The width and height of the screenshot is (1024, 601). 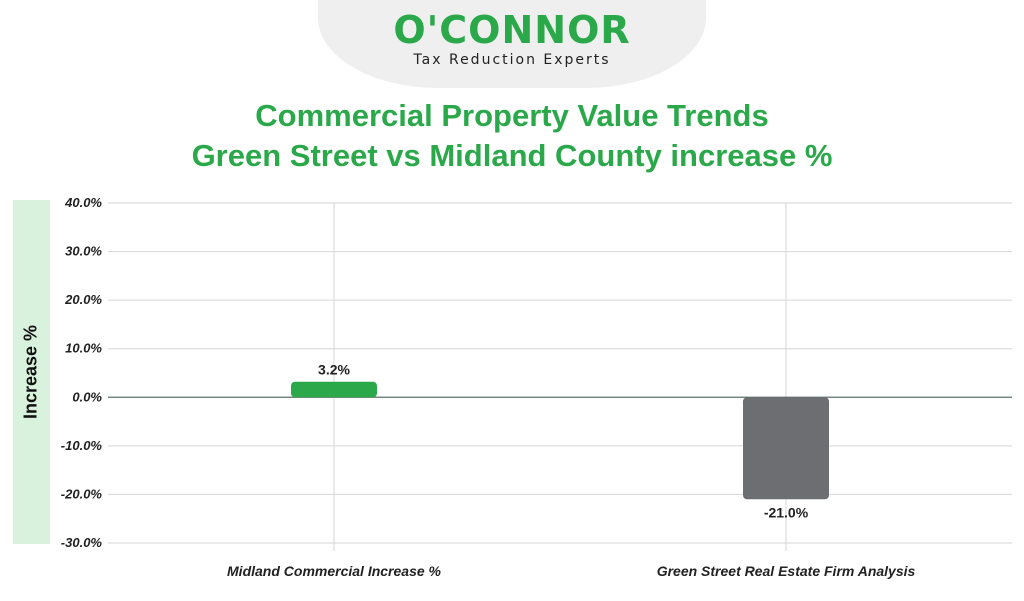 What do you see at coordinates (786, 512) in the screenshot?
I see `data-label: -21.0%` at bounding box center [786, 512].